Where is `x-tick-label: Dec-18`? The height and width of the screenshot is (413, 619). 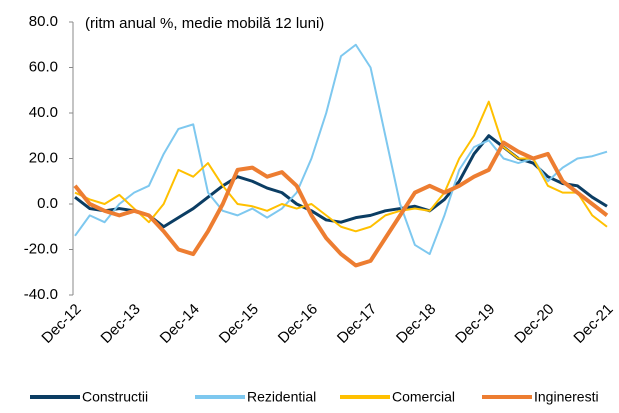 x-tick-label: Dec-18 is located at coordinates (416, 324).